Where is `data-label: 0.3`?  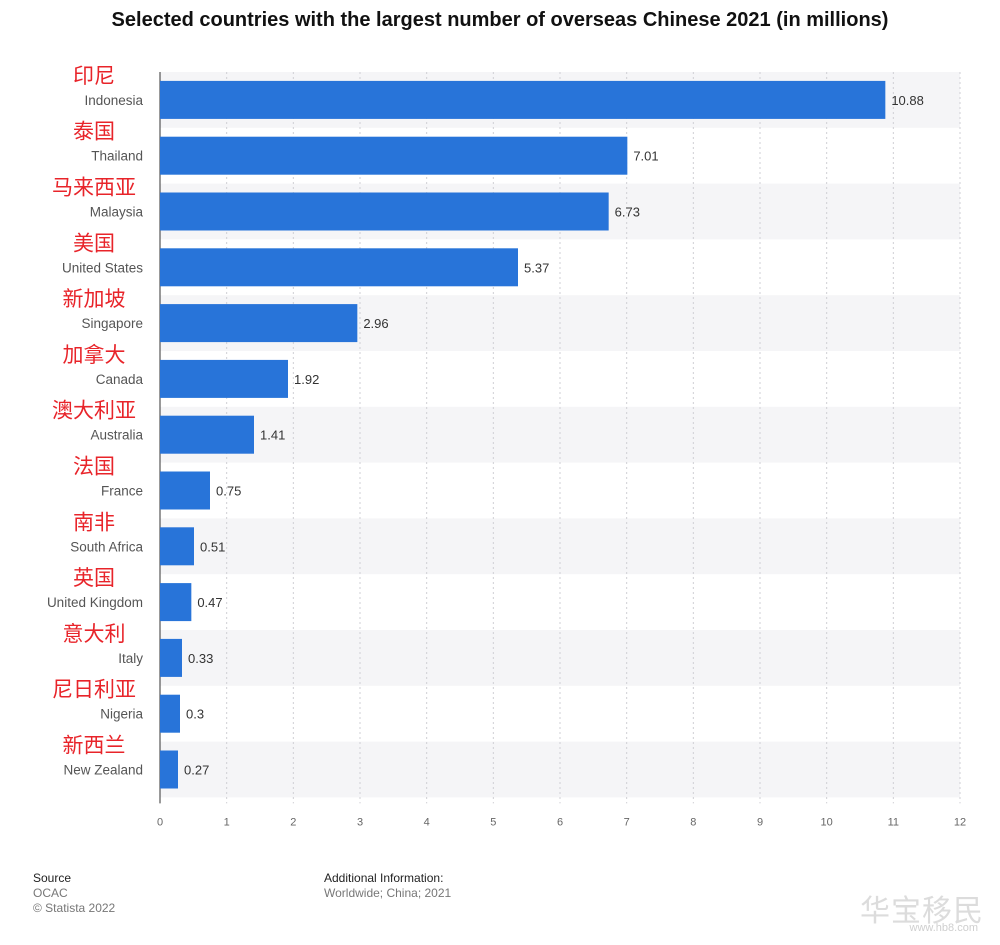
data-label: 0.3 is located at coordinates (195, 714).